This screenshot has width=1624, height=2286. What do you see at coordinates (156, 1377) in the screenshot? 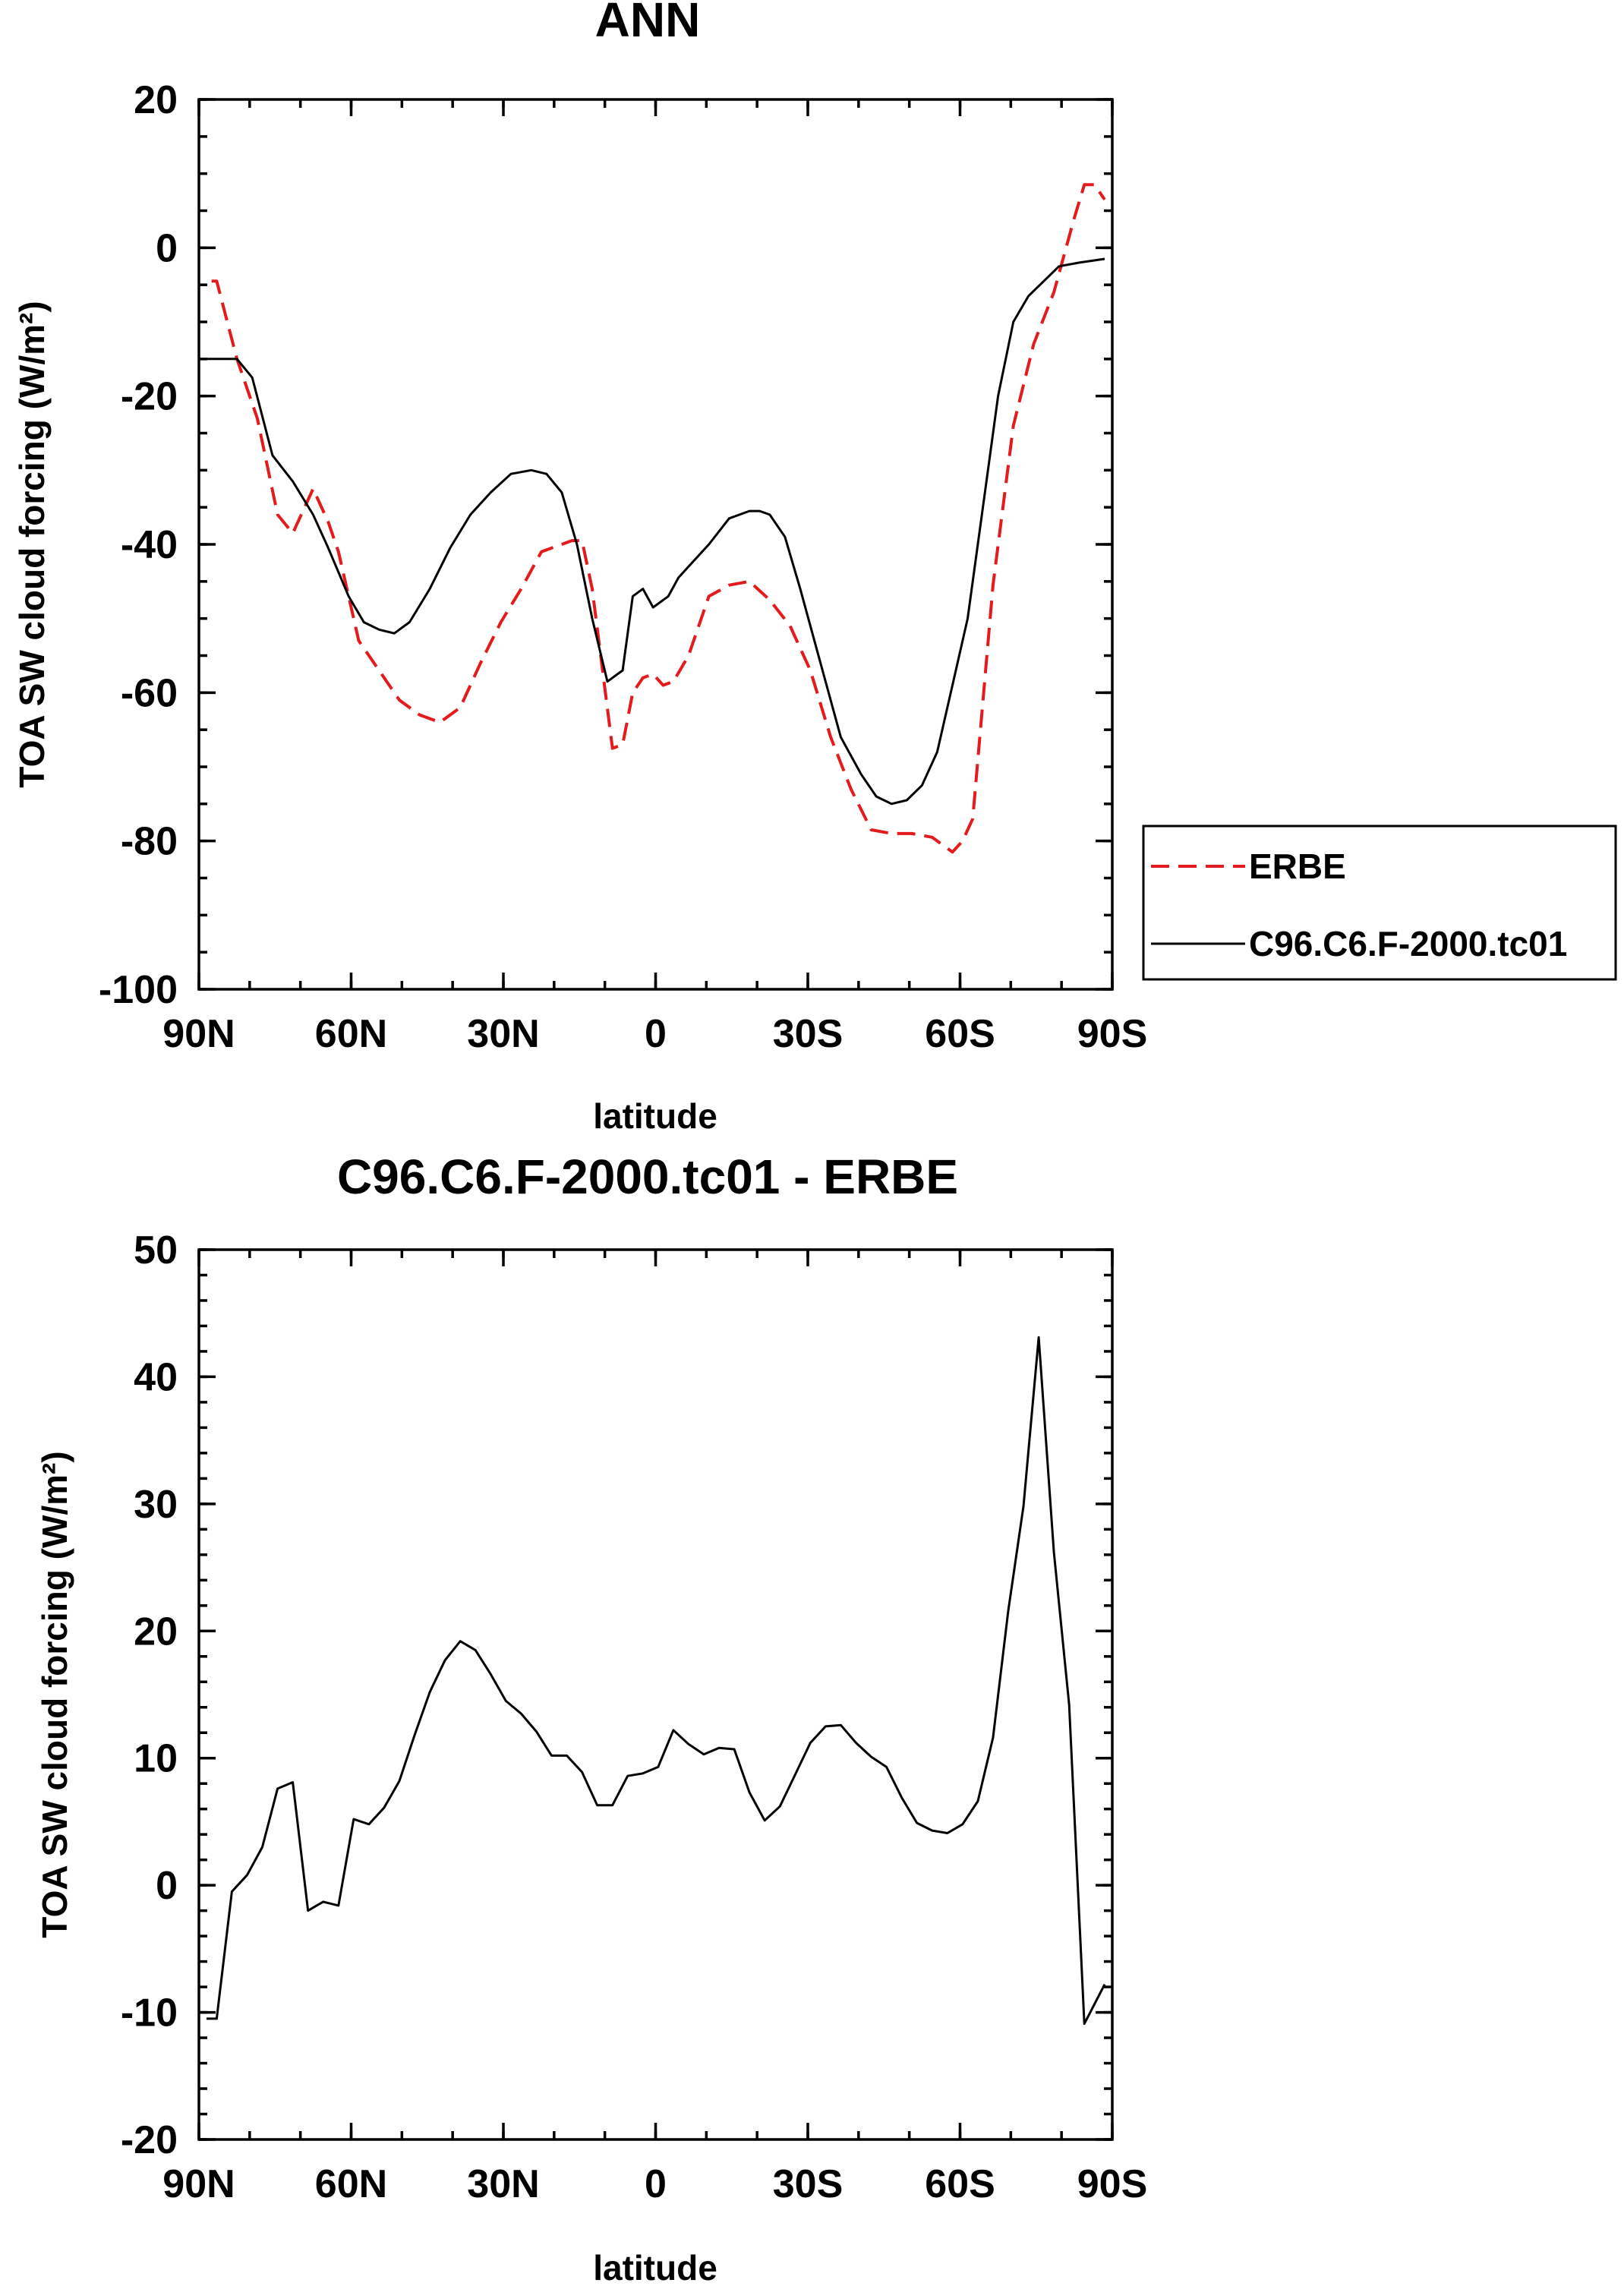
I see `bottom-y-tick-label: 40` at bounding box center [156, 1377].